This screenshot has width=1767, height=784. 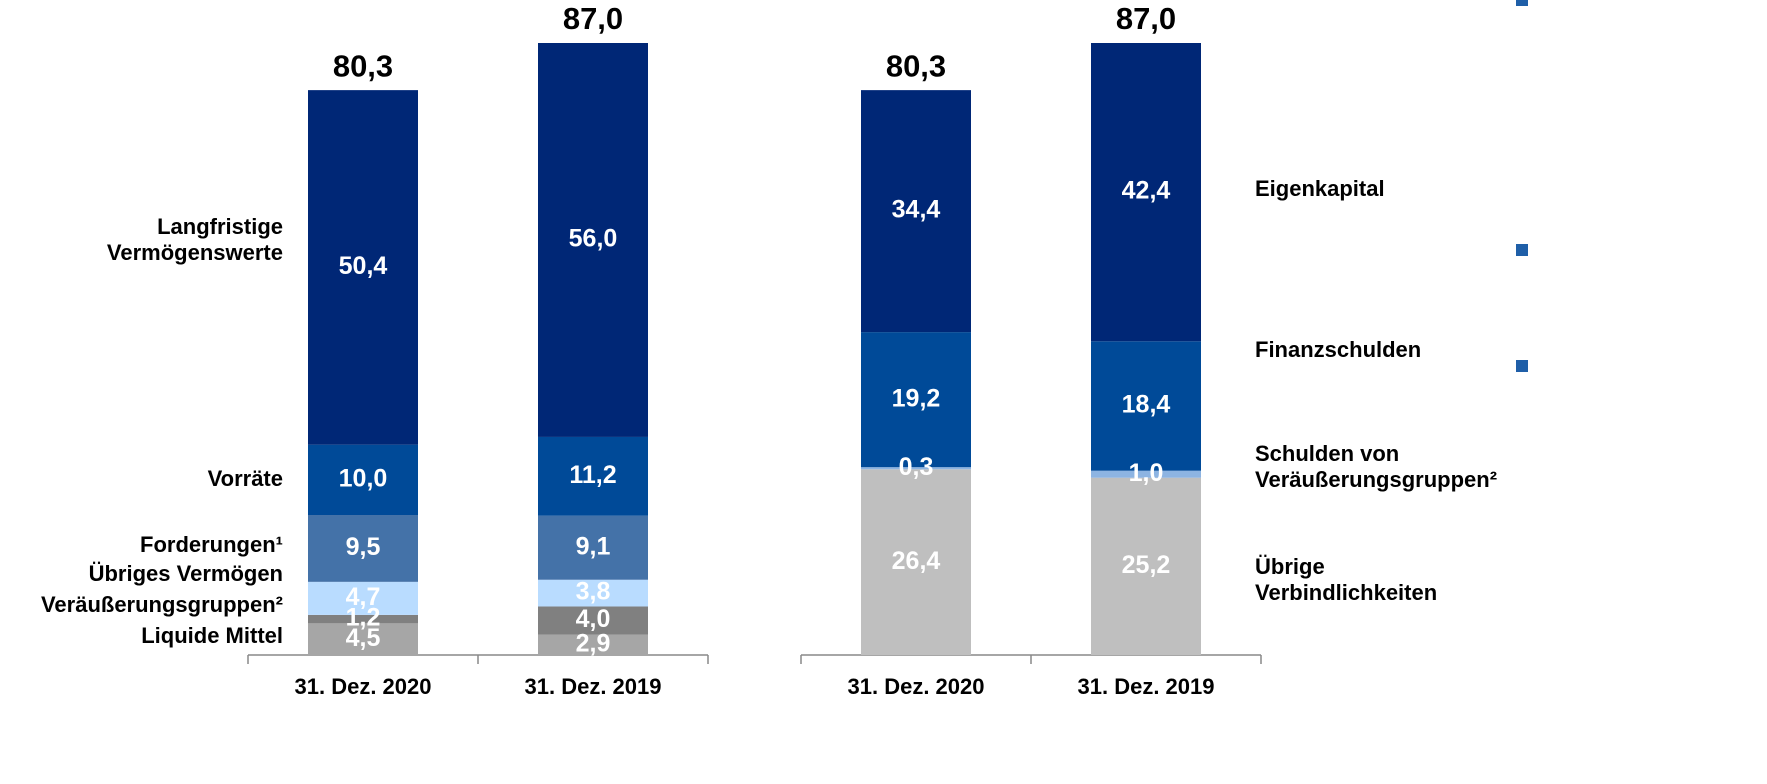 I want to click on legend-label: Langfristige Vermögenswerte, so click(x=195, y=239).